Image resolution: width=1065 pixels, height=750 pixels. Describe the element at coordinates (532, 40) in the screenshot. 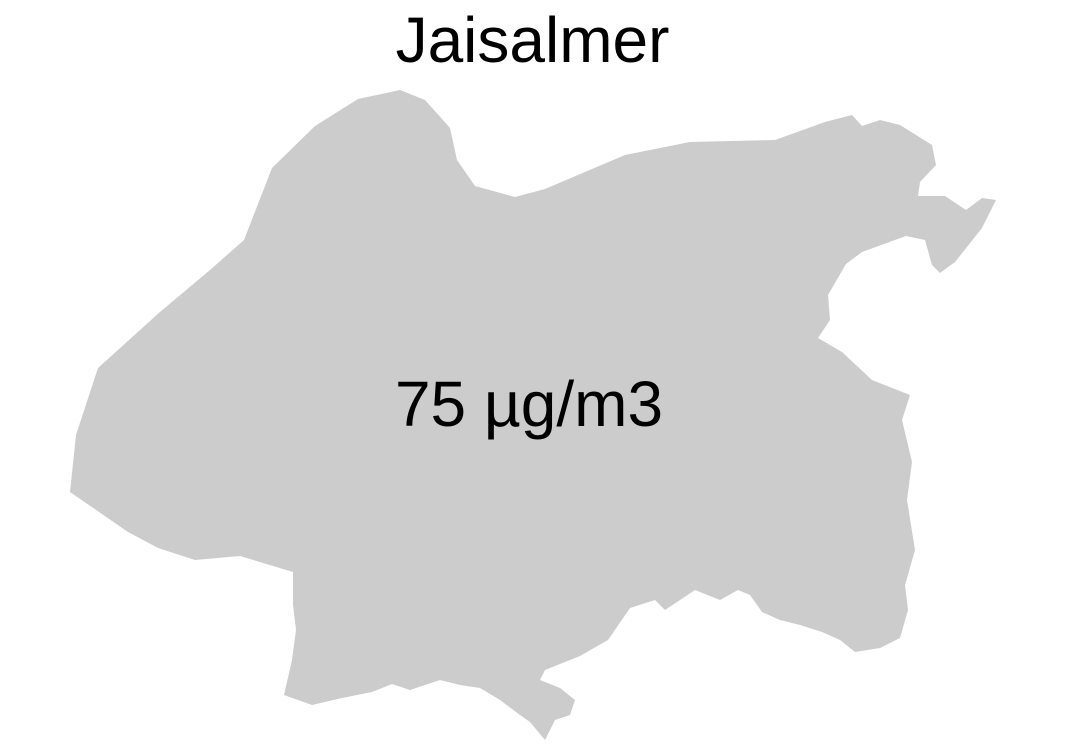

I see `map-title: Jaisalmer` at that location.